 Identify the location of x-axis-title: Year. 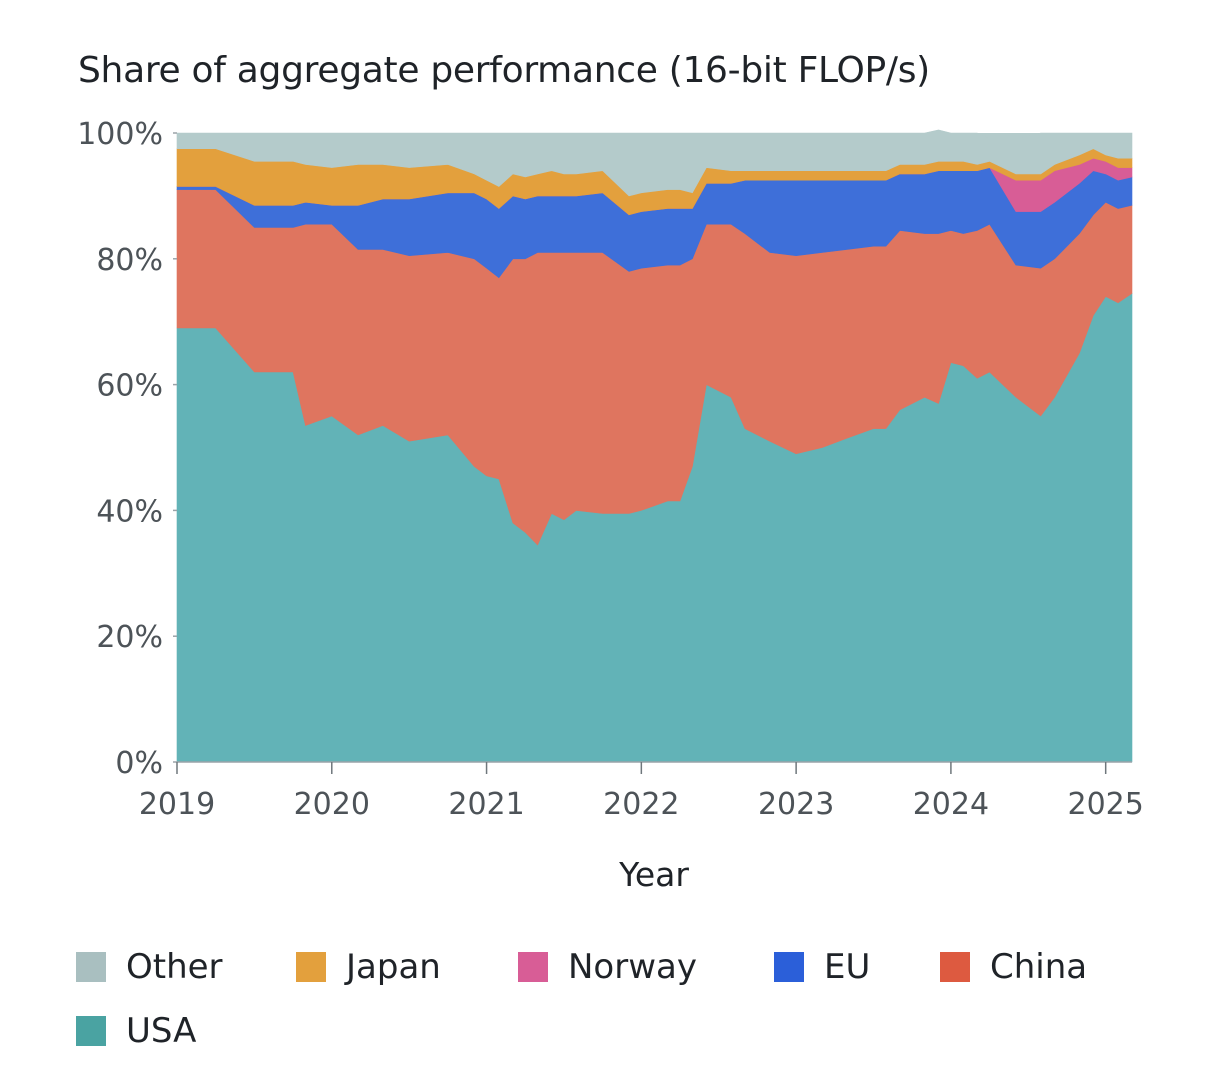
(653, 874).